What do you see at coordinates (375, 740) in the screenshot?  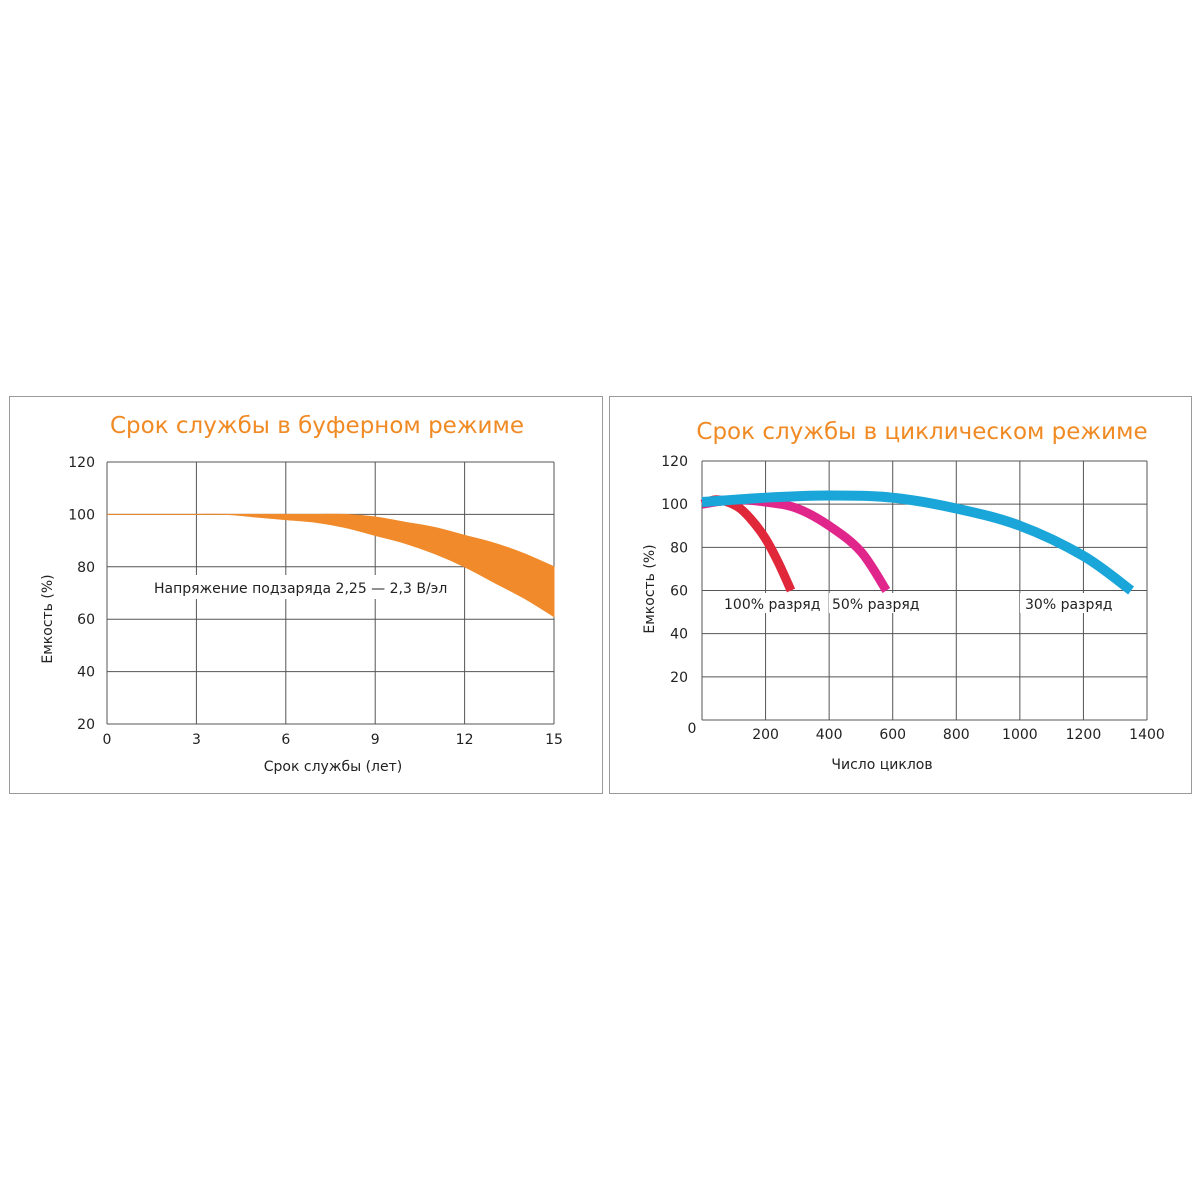 I see `x-tick-label: 9` at bounding box center [375, 740].